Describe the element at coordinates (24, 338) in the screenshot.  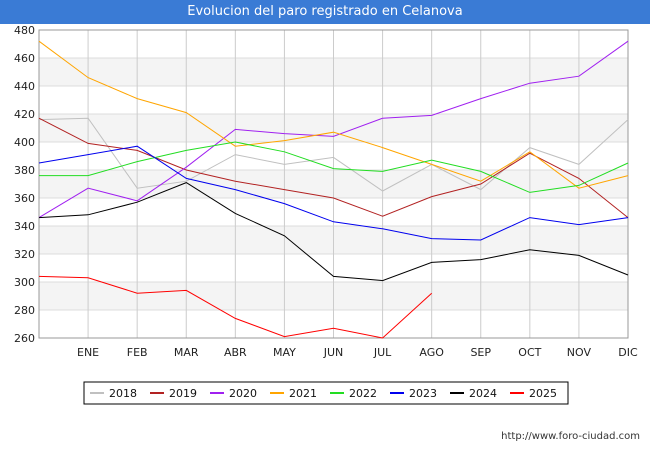
I see `y-tick-label: 260` at that location.